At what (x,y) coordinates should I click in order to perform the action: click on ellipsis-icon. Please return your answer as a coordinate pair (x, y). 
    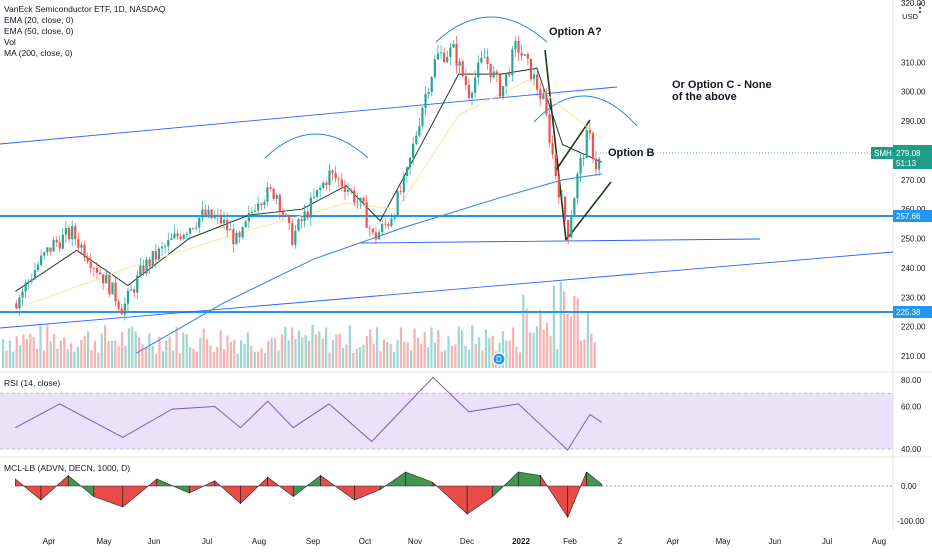
    Looking at the image, I should click on (920, 8).